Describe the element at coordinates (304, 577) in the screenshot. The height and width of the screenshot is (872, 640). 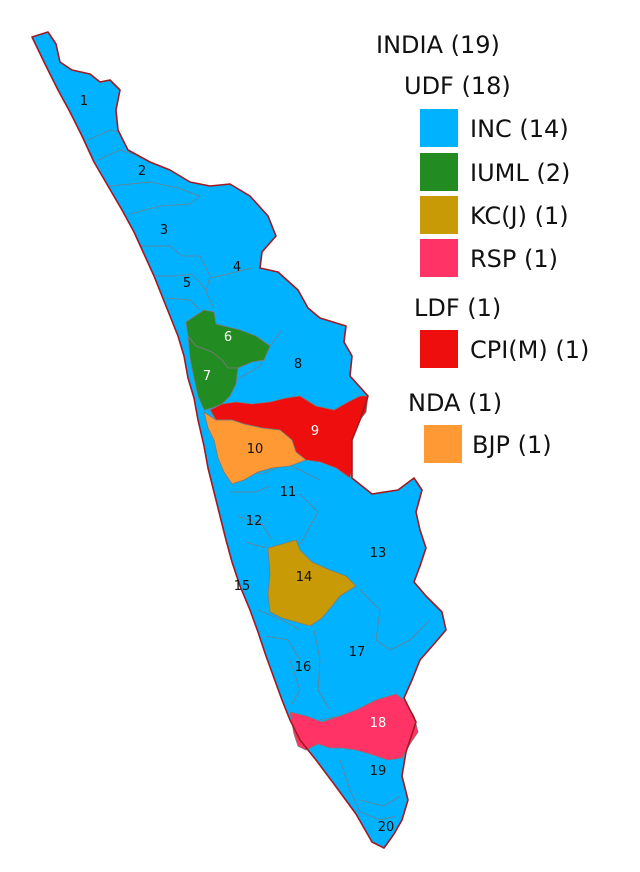
I see `constituency-number-14: 14` at that location.